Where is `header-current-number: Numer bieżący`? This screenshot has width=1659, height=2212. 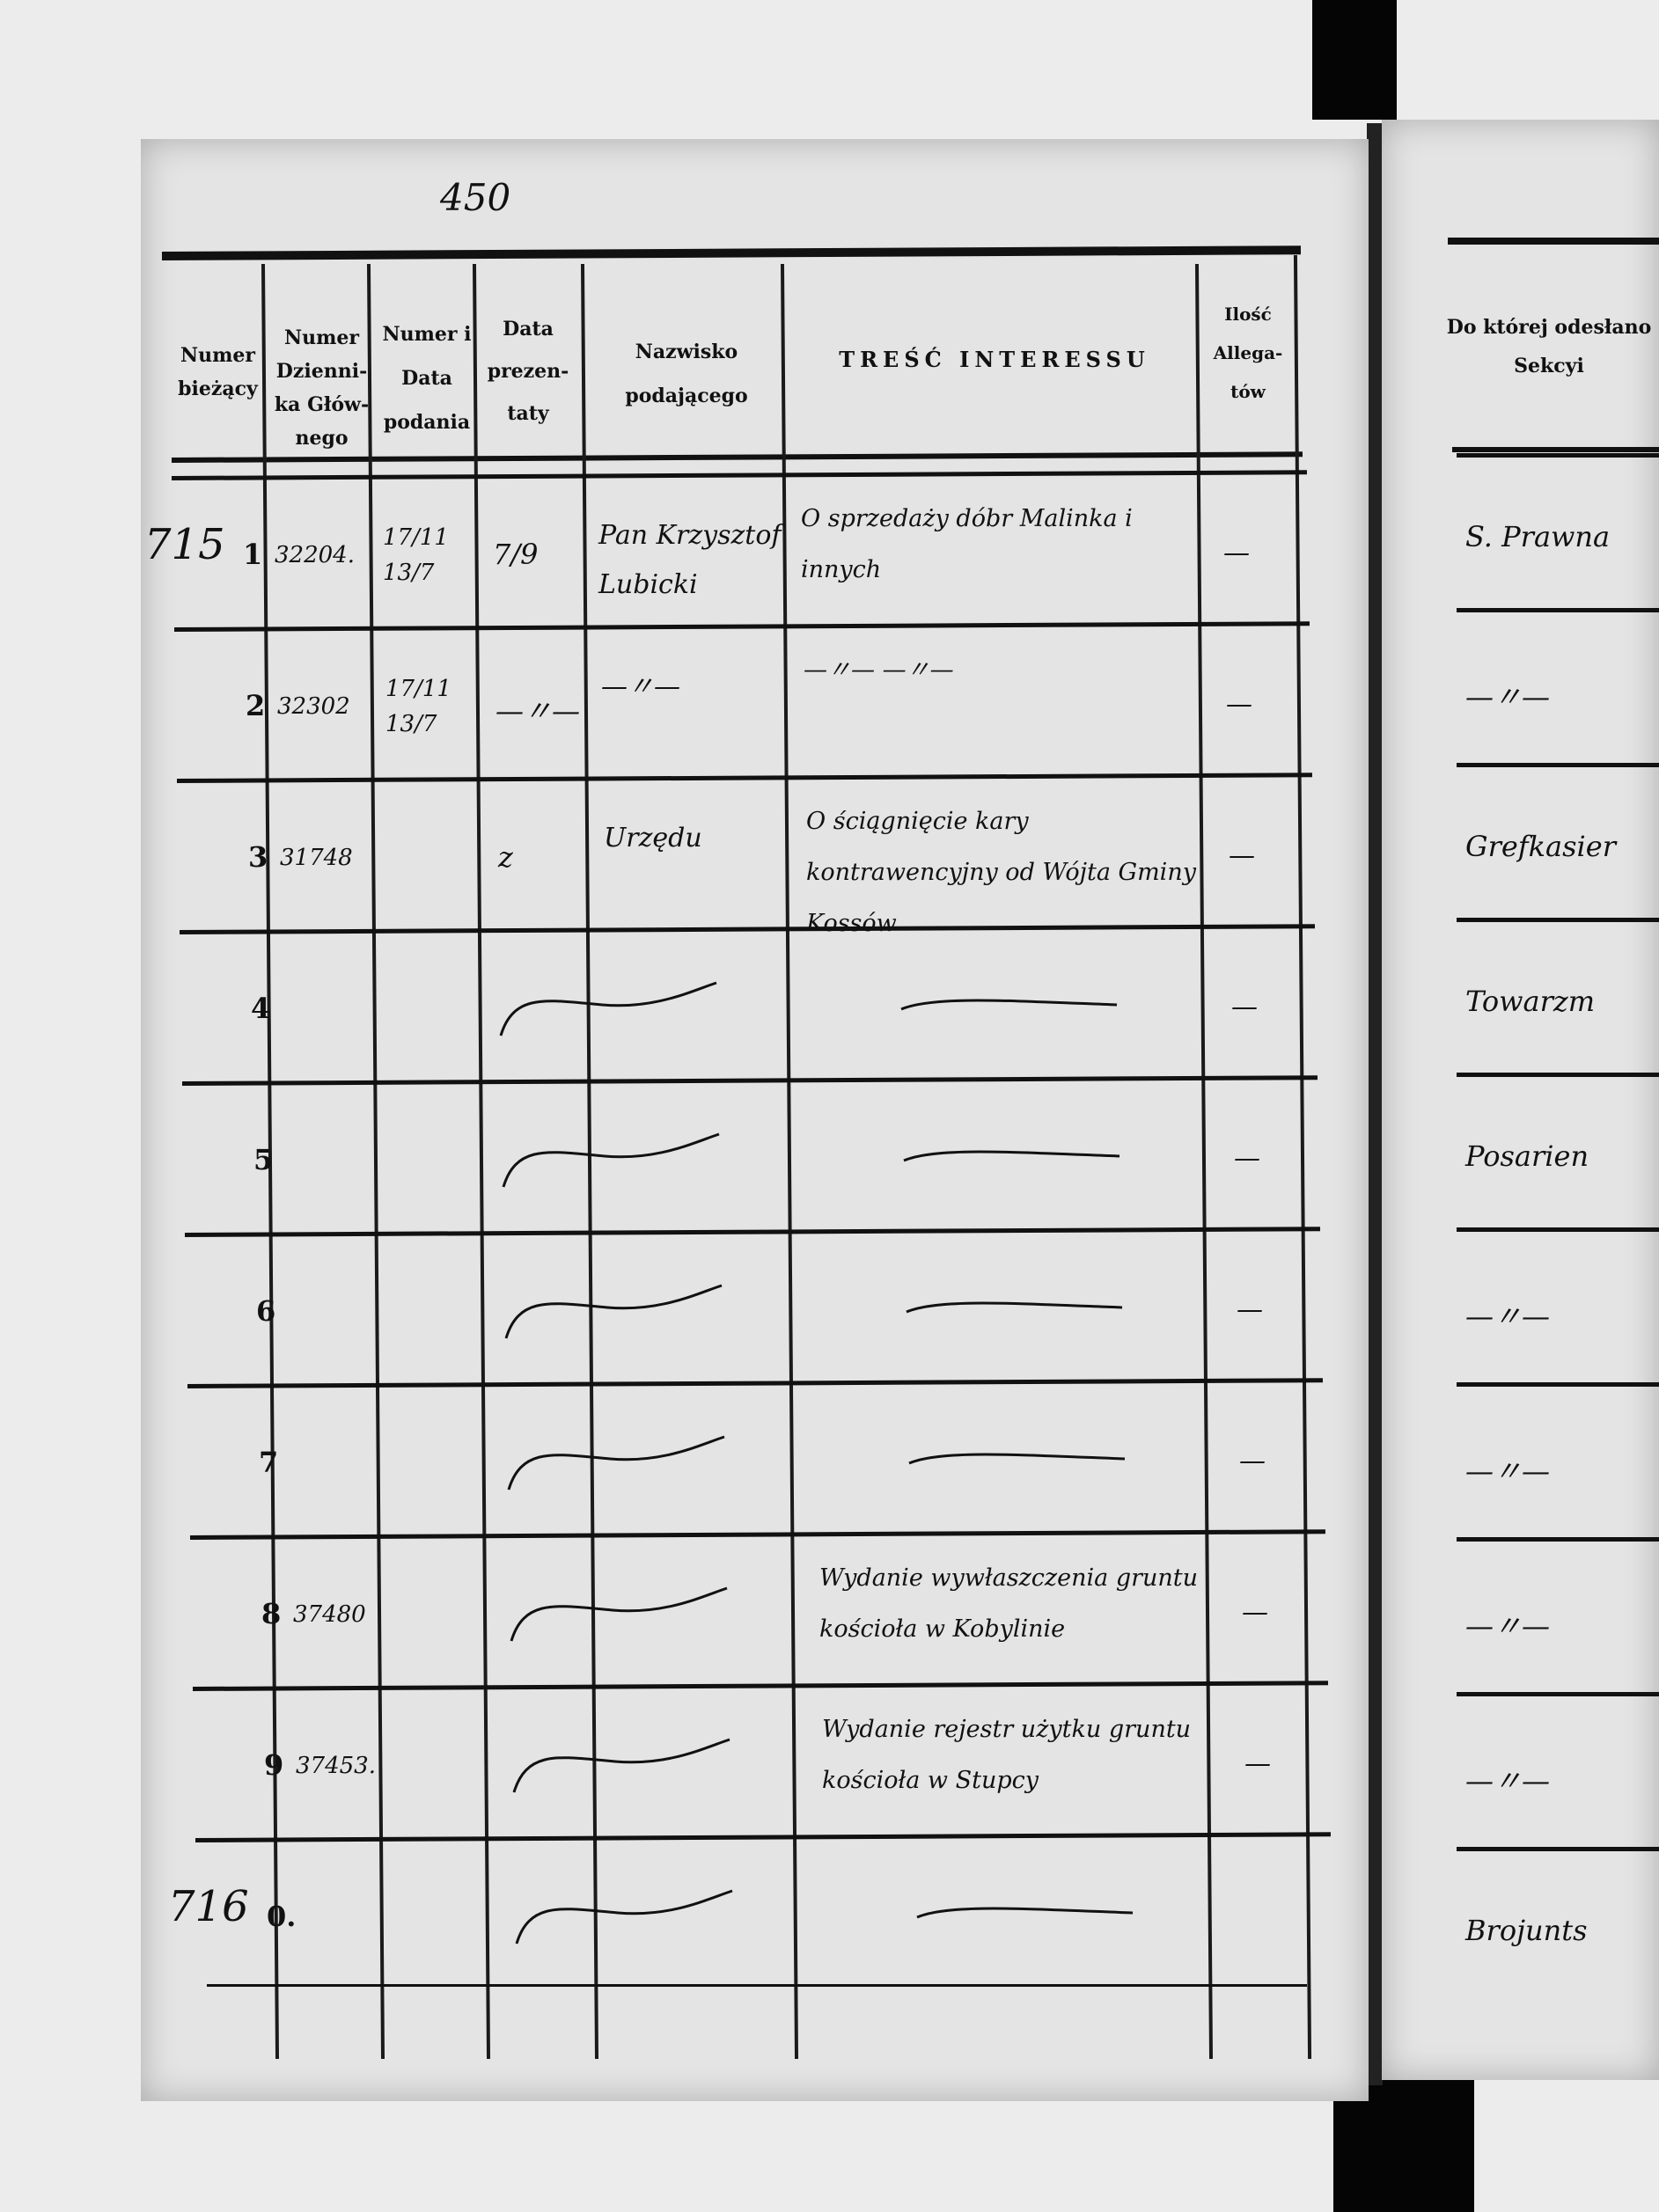
header-current-number: Numer bieżący is located at coordinates (218, 372).